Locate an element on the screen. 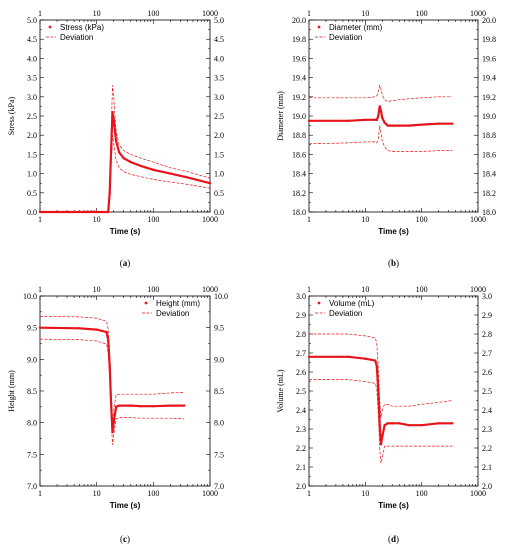  y-tick-label-right: 9.0 is located at coordinates (219, 359).